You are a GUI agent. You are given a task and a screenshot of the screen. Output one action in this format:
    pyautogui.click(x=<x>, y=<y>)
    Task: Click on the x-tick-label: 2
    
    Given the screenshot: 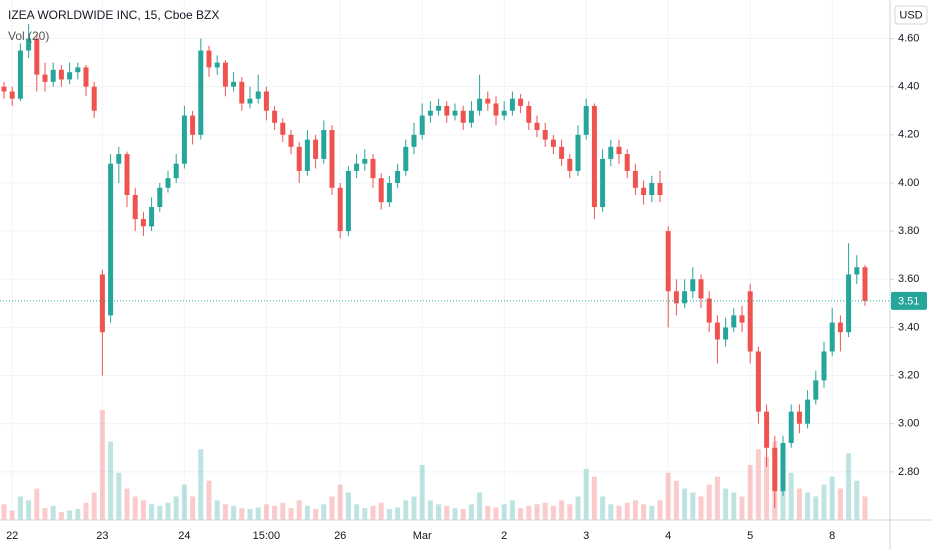 What is the action you would take?
    pyautogui.click(x=504, y=536)
    